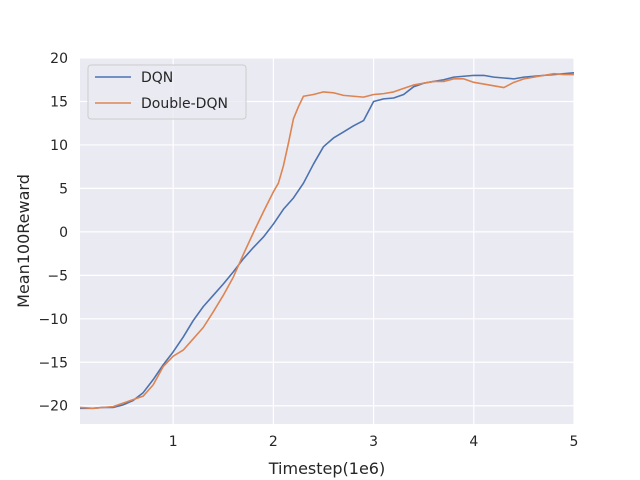 Image resolution: width=640 pixels, height=480 pixels. Describe the element at coordinates (63, 233) in the screenshot. I see `y-tick-label: 0` at that location.